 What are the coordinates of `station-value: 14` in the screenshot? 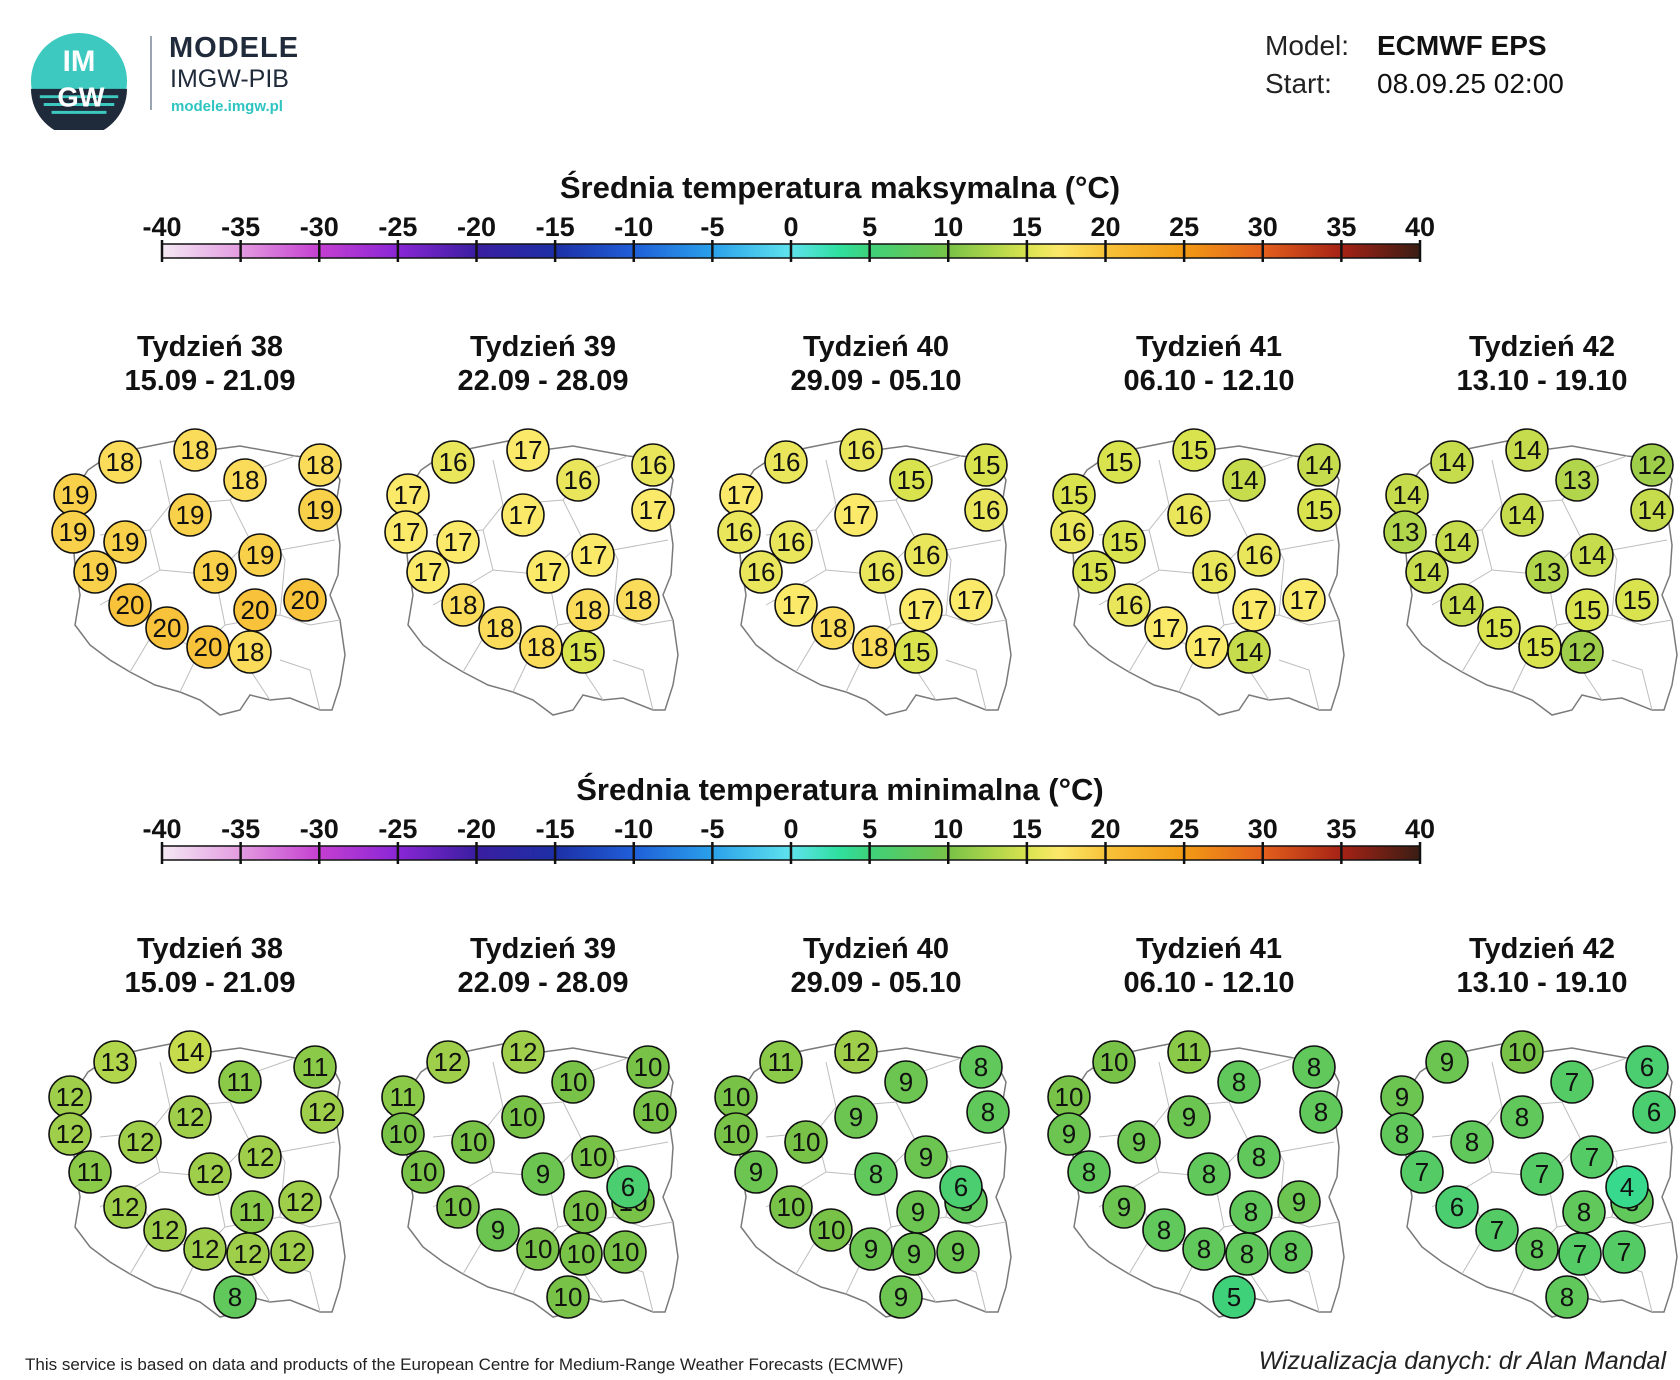 It's located at (1407, 495).